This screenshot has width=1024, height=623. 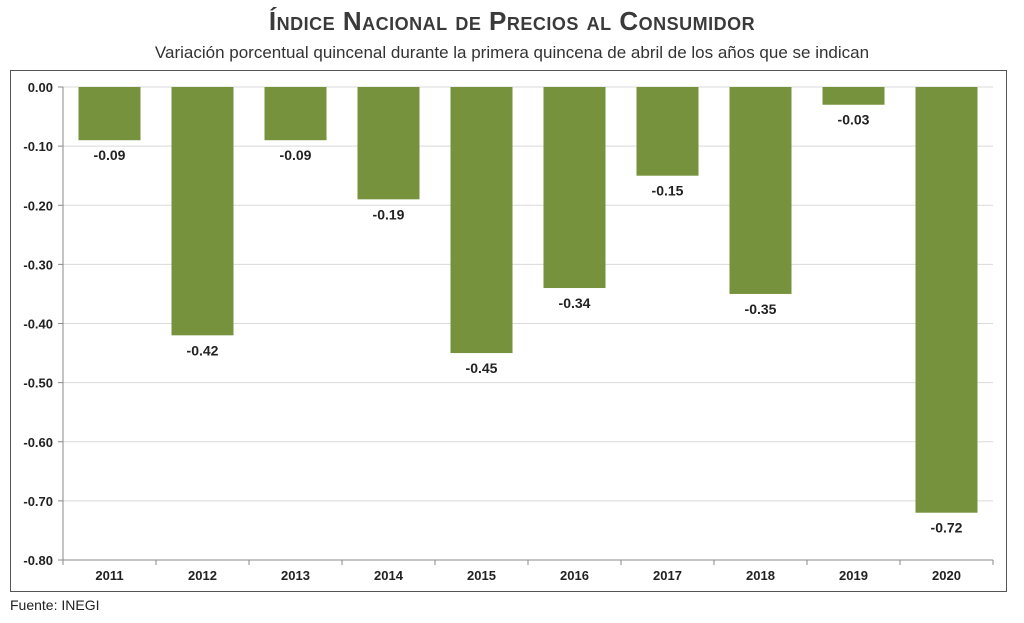 What do you see at coordinates (38, 264) in the screenshot?
I see `y-tick-label: -0.30` at bounding box center [38, 264].